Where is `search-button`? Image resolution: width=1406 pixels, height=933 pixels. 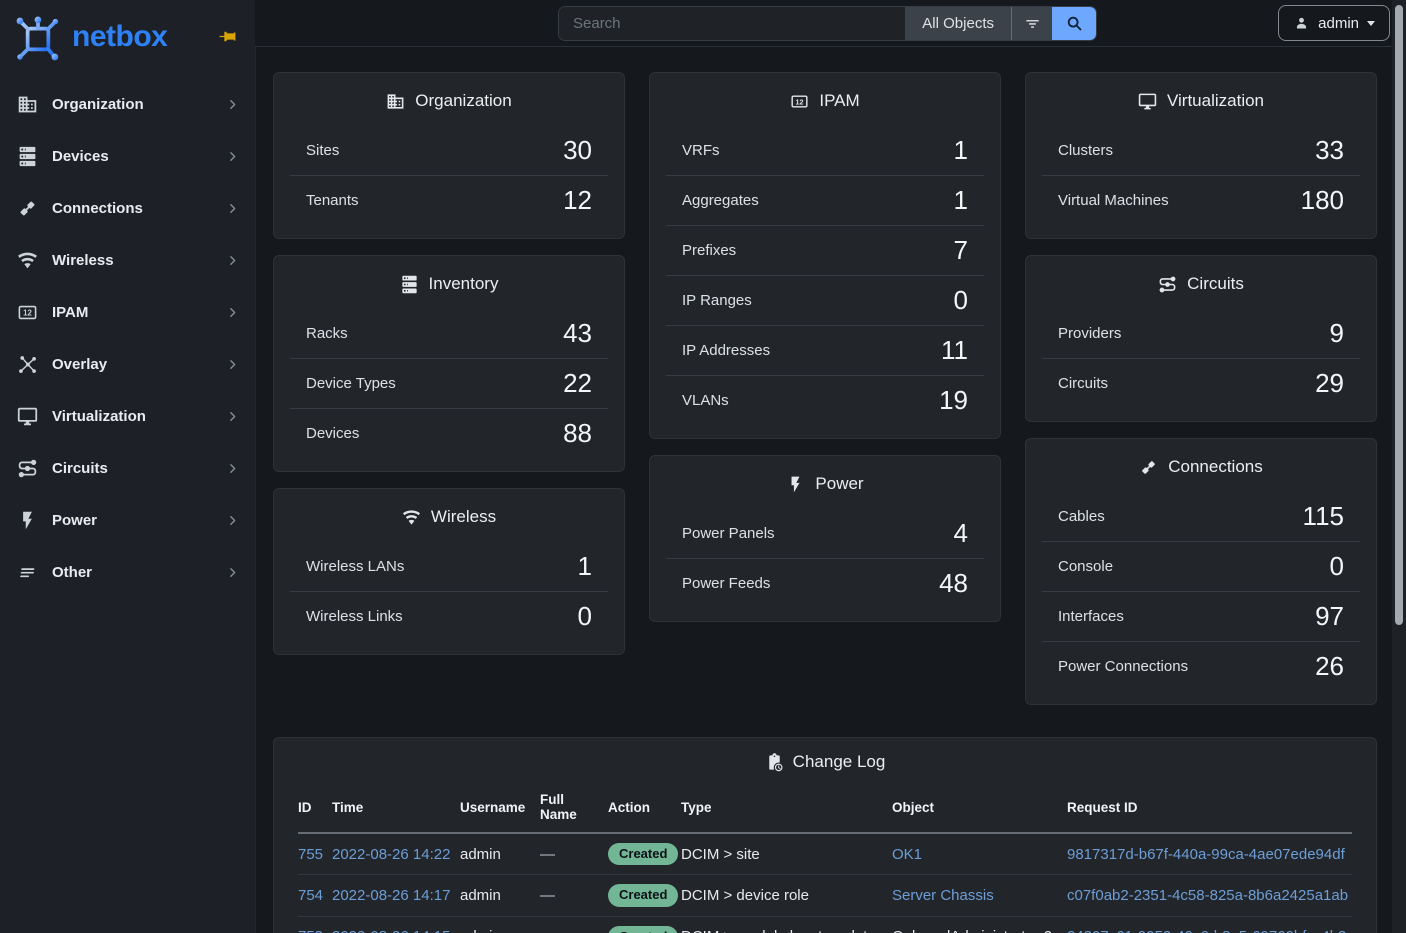
search-button is located at coordinates (1074, 23).